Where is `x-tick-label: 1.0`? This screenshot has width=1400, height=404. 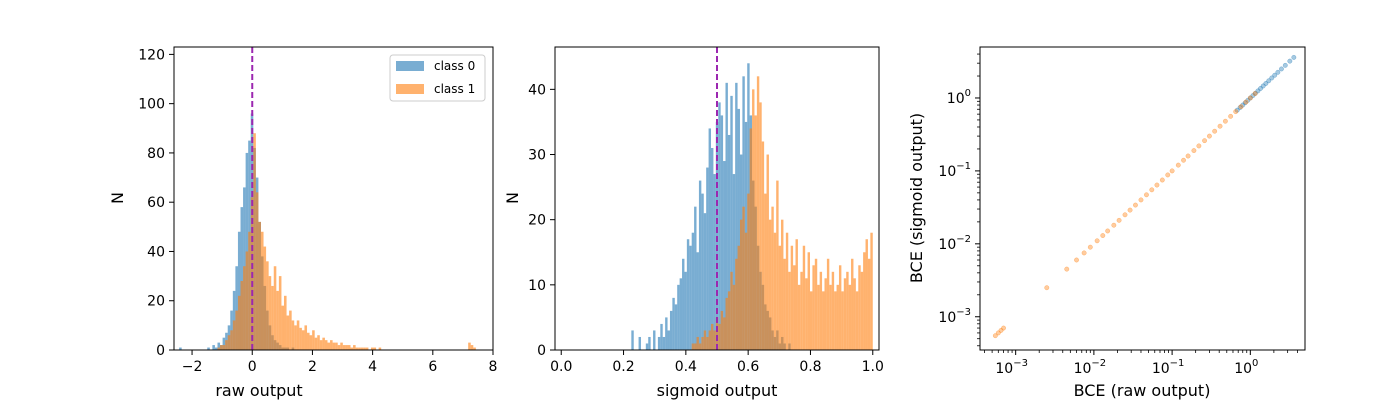 x-tick-label: 1.0 is located at coordinates (873, 367).